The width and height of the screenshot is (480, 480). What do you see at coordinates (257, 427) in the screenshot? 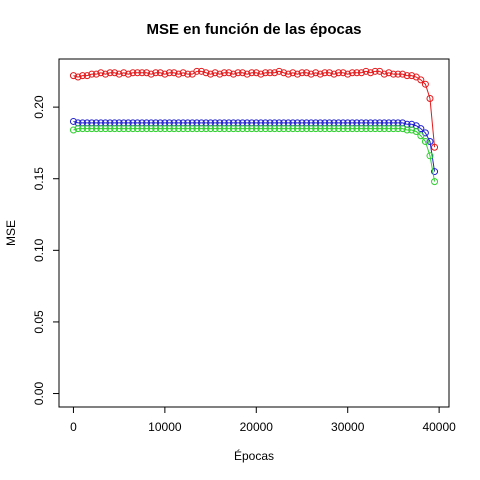
I see `x-tick-label: 20000` at bounding box center [257, 427].